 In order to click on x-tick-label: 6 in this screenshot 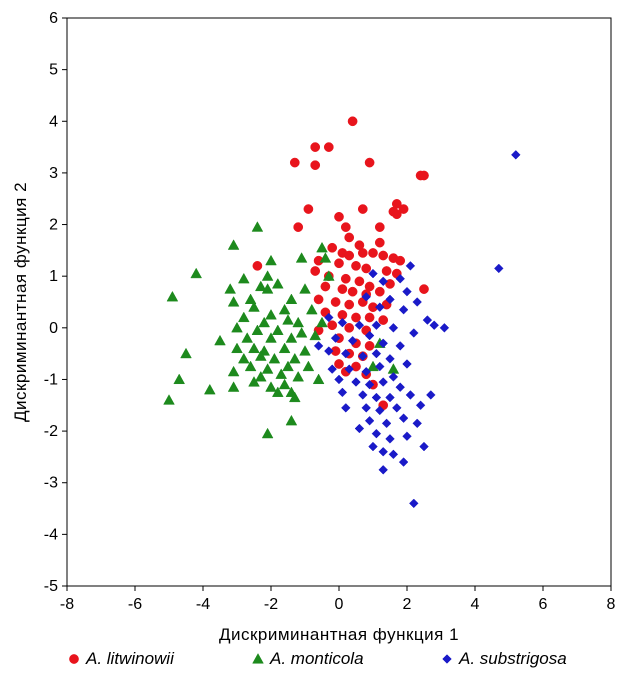, I will do `click(543, 604)`.